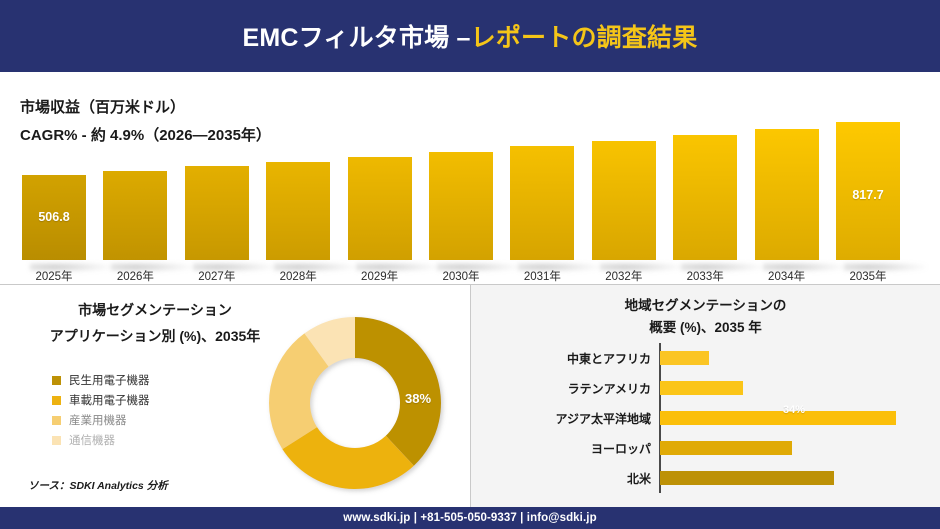 The height and width of the screenshot is (529, 940). What do you see at coordinates (145, 122) in the screenshot?
I see `revenue-heading: 市場収益（百万米ドル） CAGR% - 約 4.9%（2026—2035年）` at bounding box center [145, 122].